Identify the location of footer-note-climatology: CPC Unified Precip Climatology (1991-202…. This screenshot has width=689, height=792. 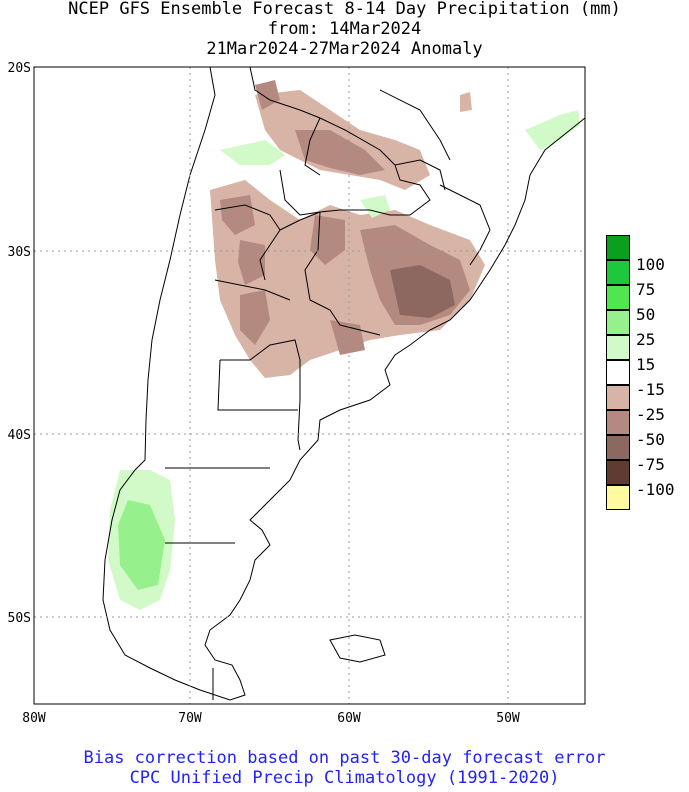
(344, 778).